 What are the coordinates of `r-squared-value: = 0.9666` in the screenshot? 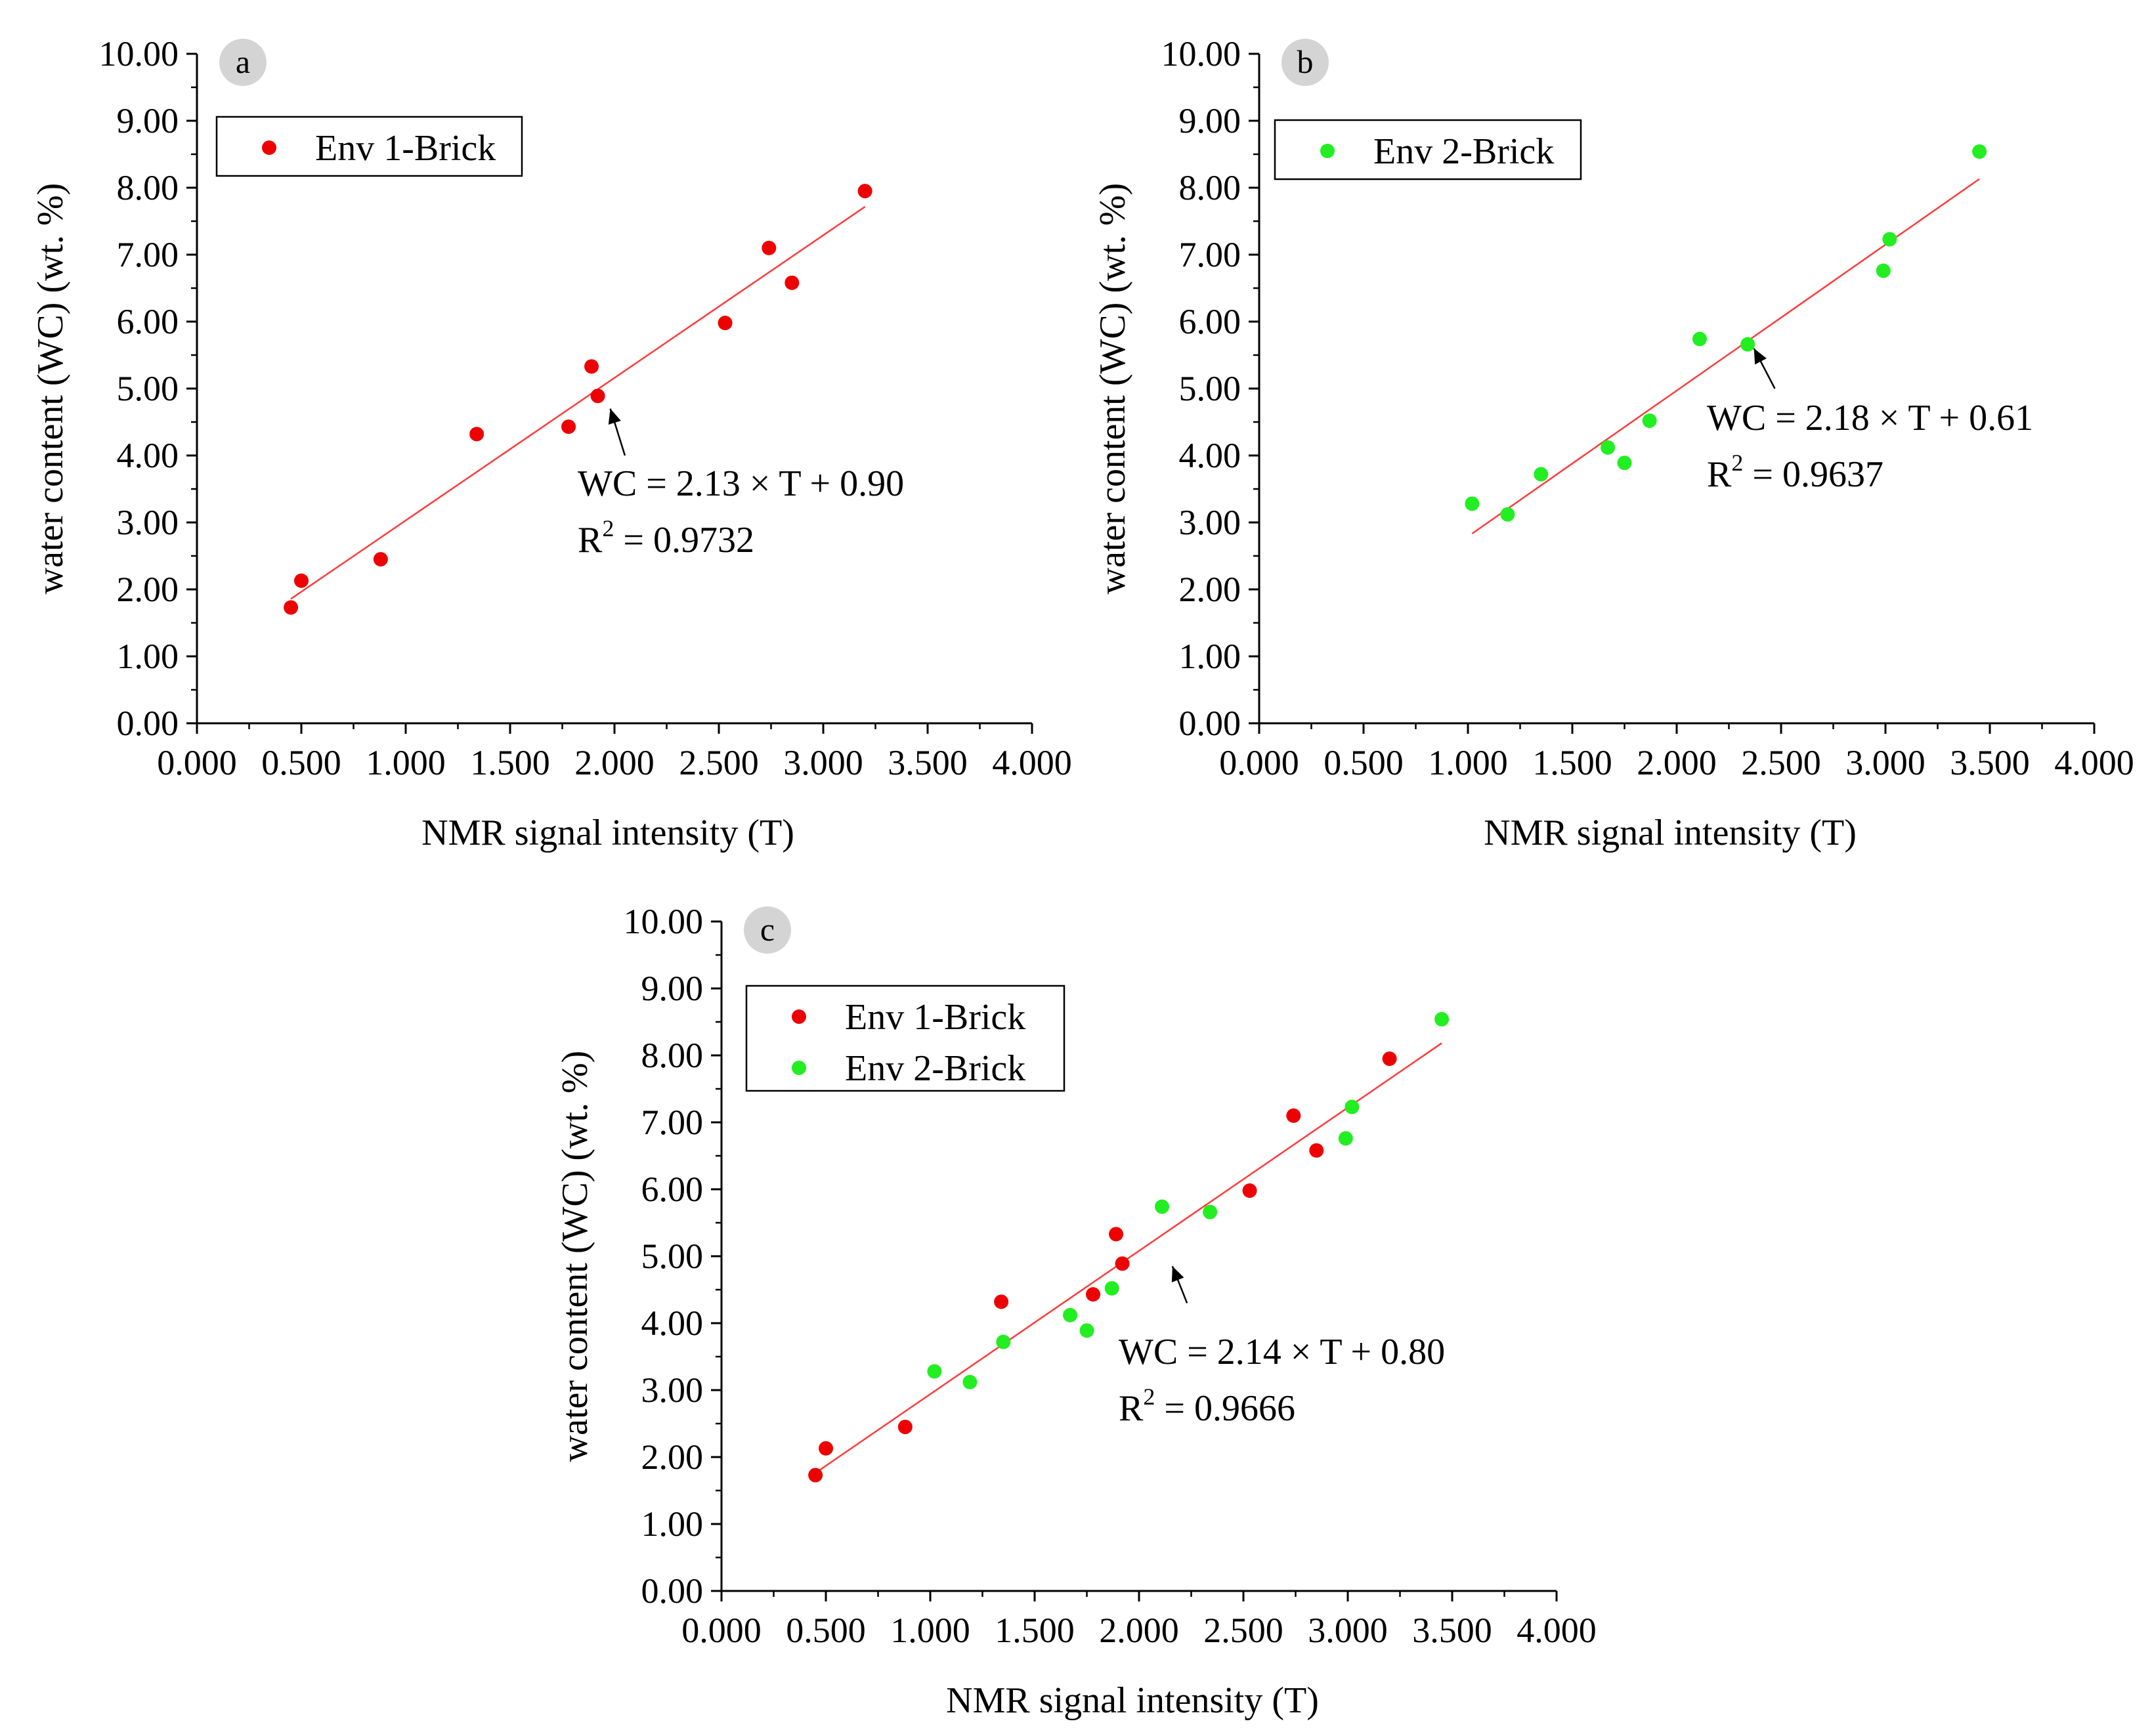 It's located at (1225, 1408).